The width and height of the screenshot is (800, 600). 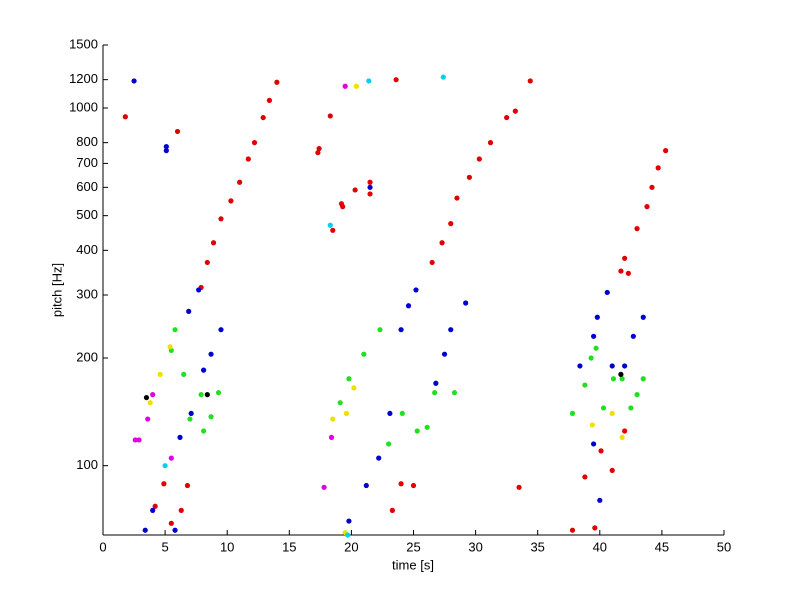 What do you see at coordinates (87, 214) in the screenshot?
I see `y-tick-label: 500` at bounding box center [87, 214].